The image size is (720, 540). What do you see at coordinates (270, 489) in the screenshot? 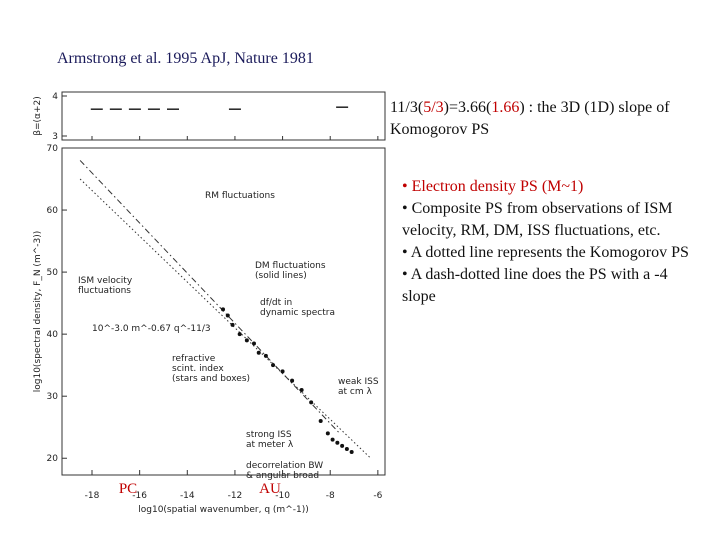
I see `scale-label: AU` at bounding box center [270, 489].